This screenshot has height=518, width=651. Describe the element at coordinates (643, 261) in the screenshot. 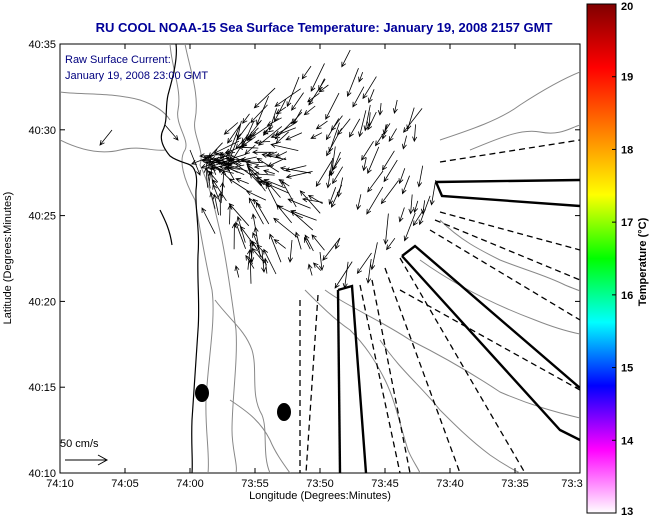

I see `colorbar-label: Temperature (°C)` at that location.